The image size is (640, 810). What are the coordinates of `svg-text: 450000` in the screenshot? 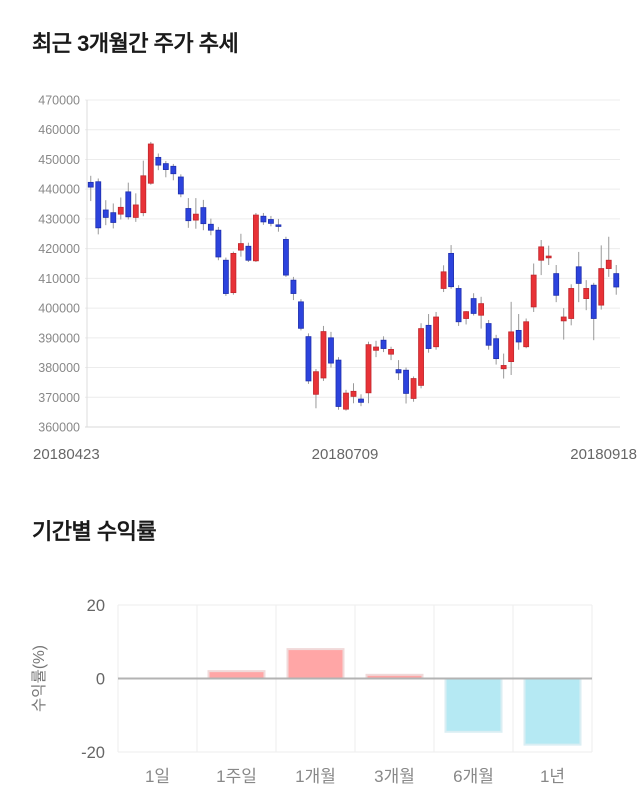 It's located at (59, 160).